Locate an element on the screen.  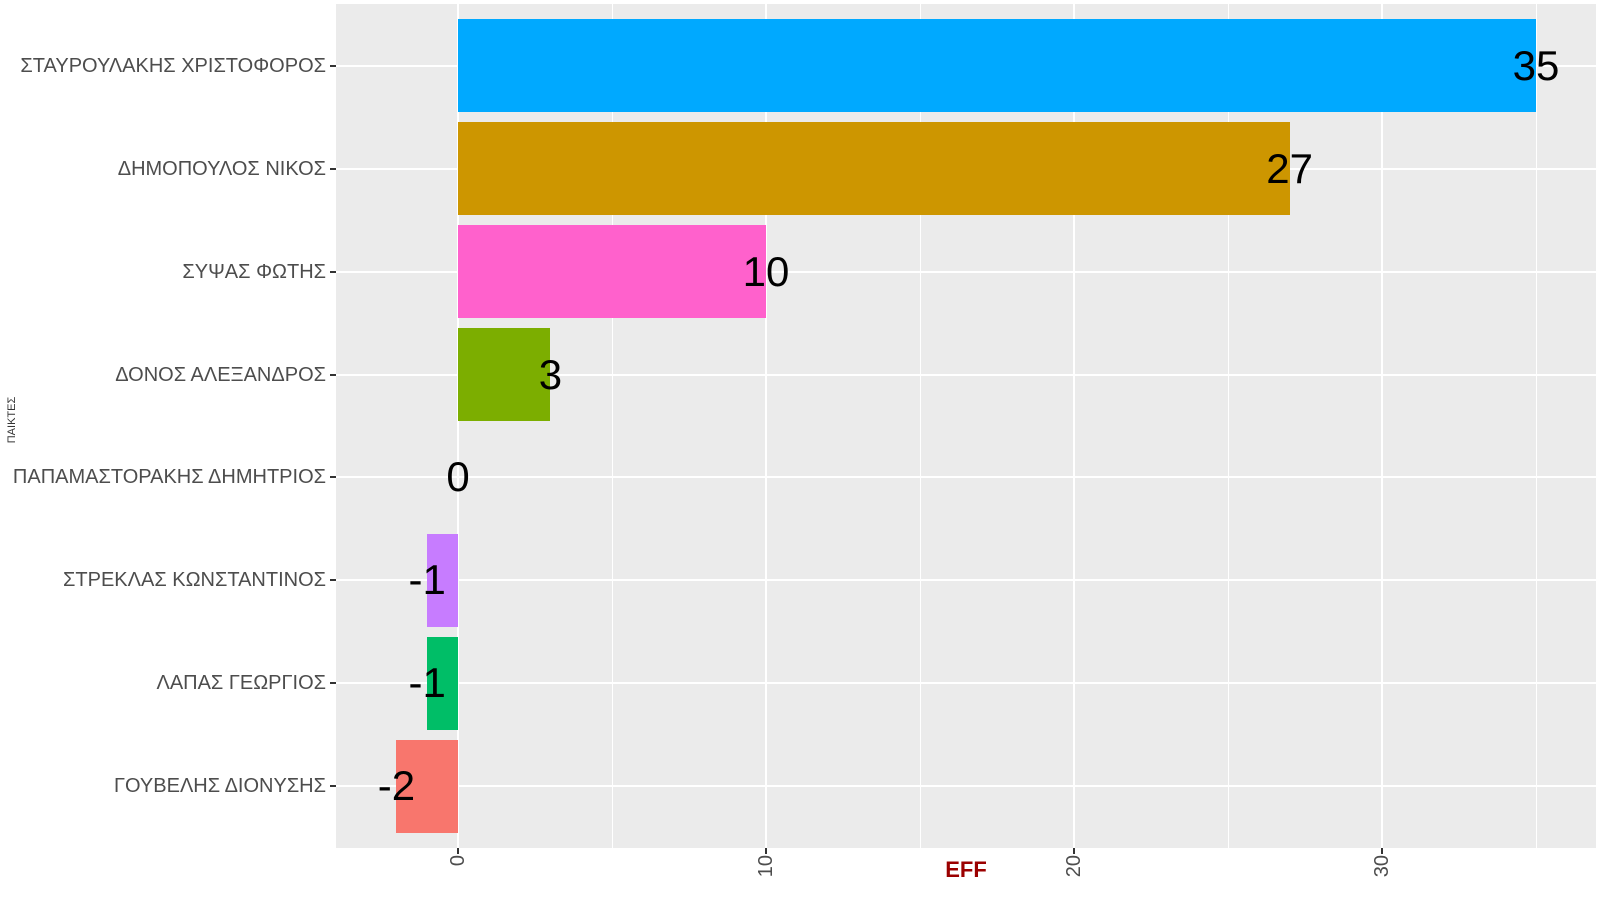
y-tick-label: ΔΟΝΟΣ ΑΛΕΞΑΝΔΡΟΣ is located at coordinates (220, 374).